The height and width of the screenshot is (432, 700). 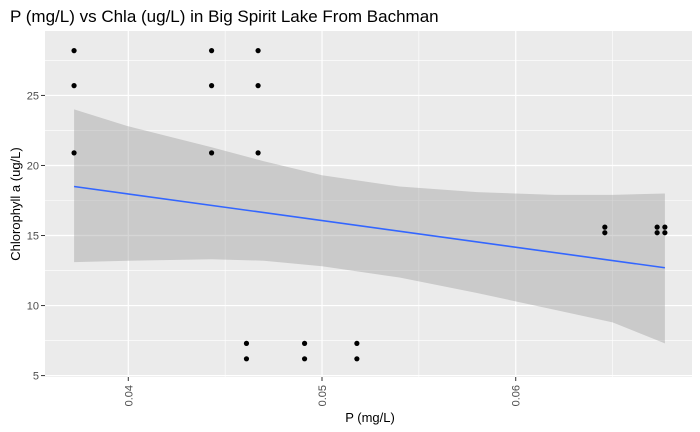 What do you see at coordinates (370, 417) in the screenshot?
I see `x-axis-title: P (mg/L)` at bounding box center [370, 417].